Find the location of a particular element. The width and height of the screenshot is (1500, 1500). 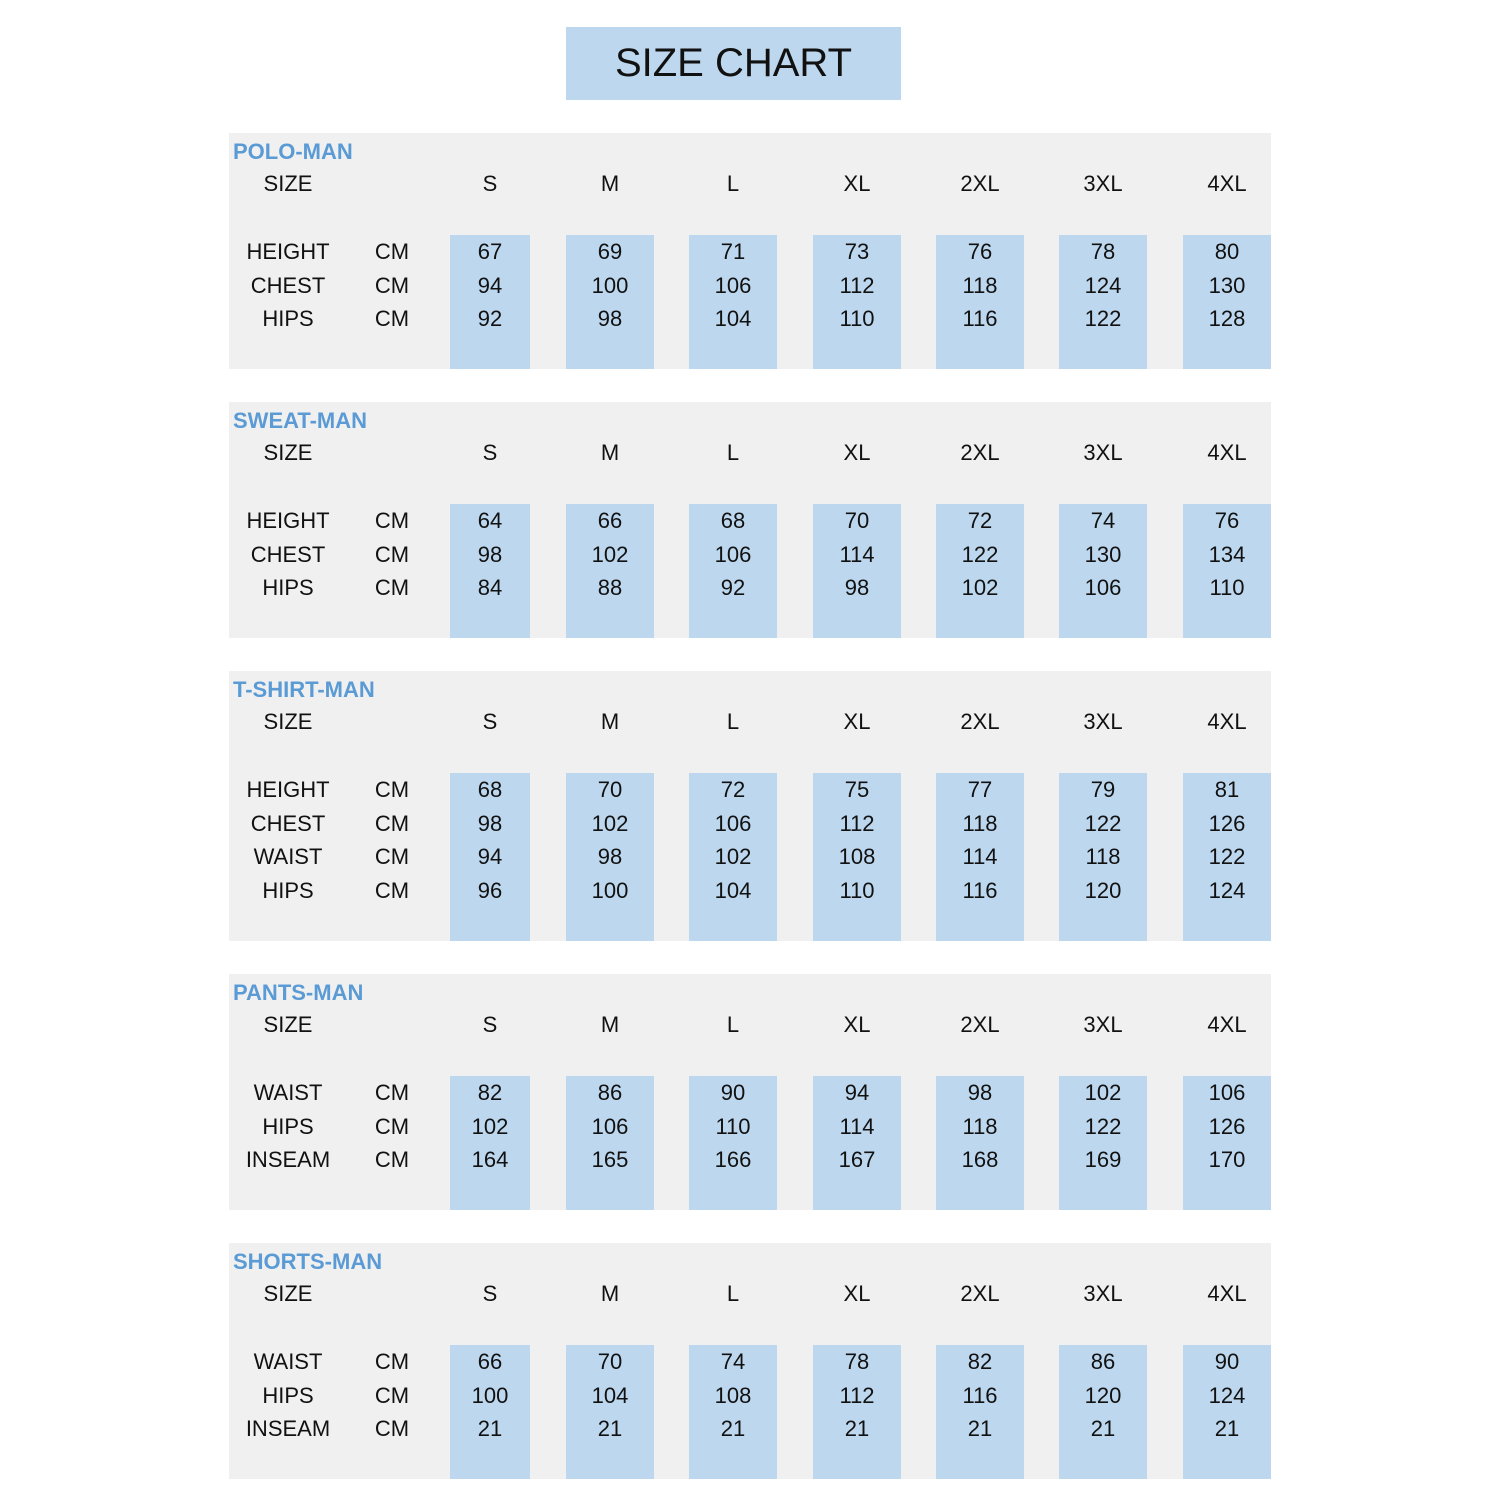

measurement-value: 164 is located at coordinates (490, 1160).